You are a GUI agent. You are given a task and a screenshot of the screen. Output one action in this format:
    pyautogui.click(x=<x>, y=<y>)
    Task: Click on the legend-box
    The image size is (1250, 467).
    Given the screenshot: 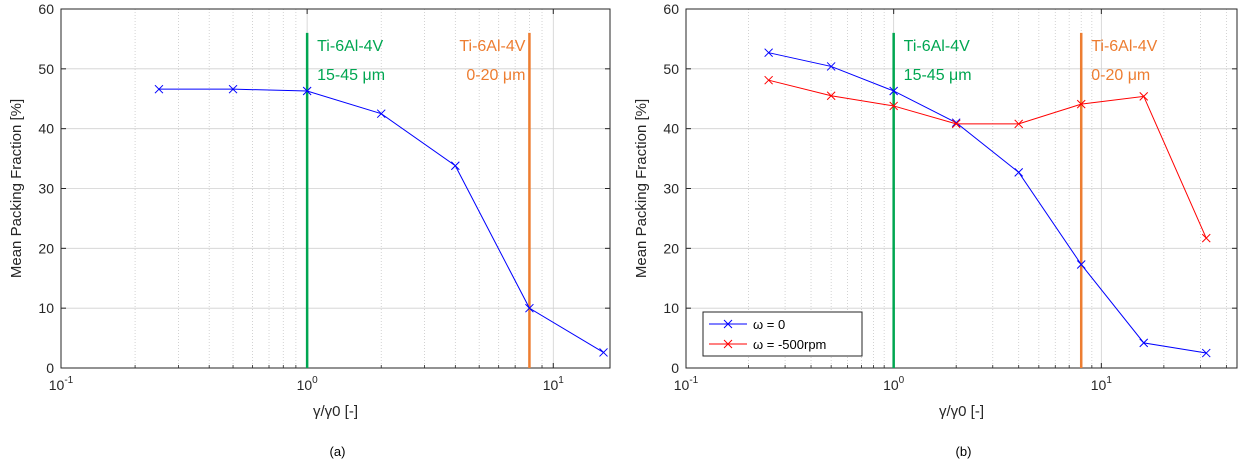 What is the action you would take?
    pyautogui.click(x=782, y=334)
    